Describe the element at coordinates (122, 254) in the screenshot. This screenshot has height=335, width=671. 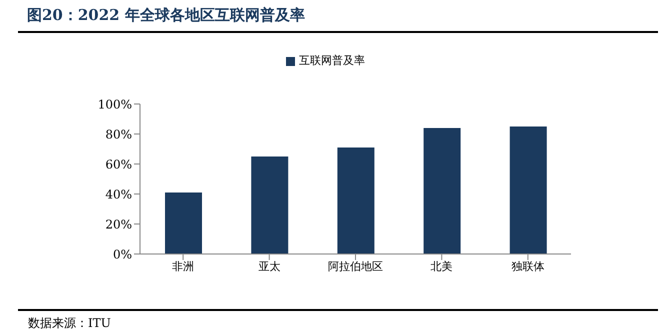
I see `y-tick-label: 0%` at that location.